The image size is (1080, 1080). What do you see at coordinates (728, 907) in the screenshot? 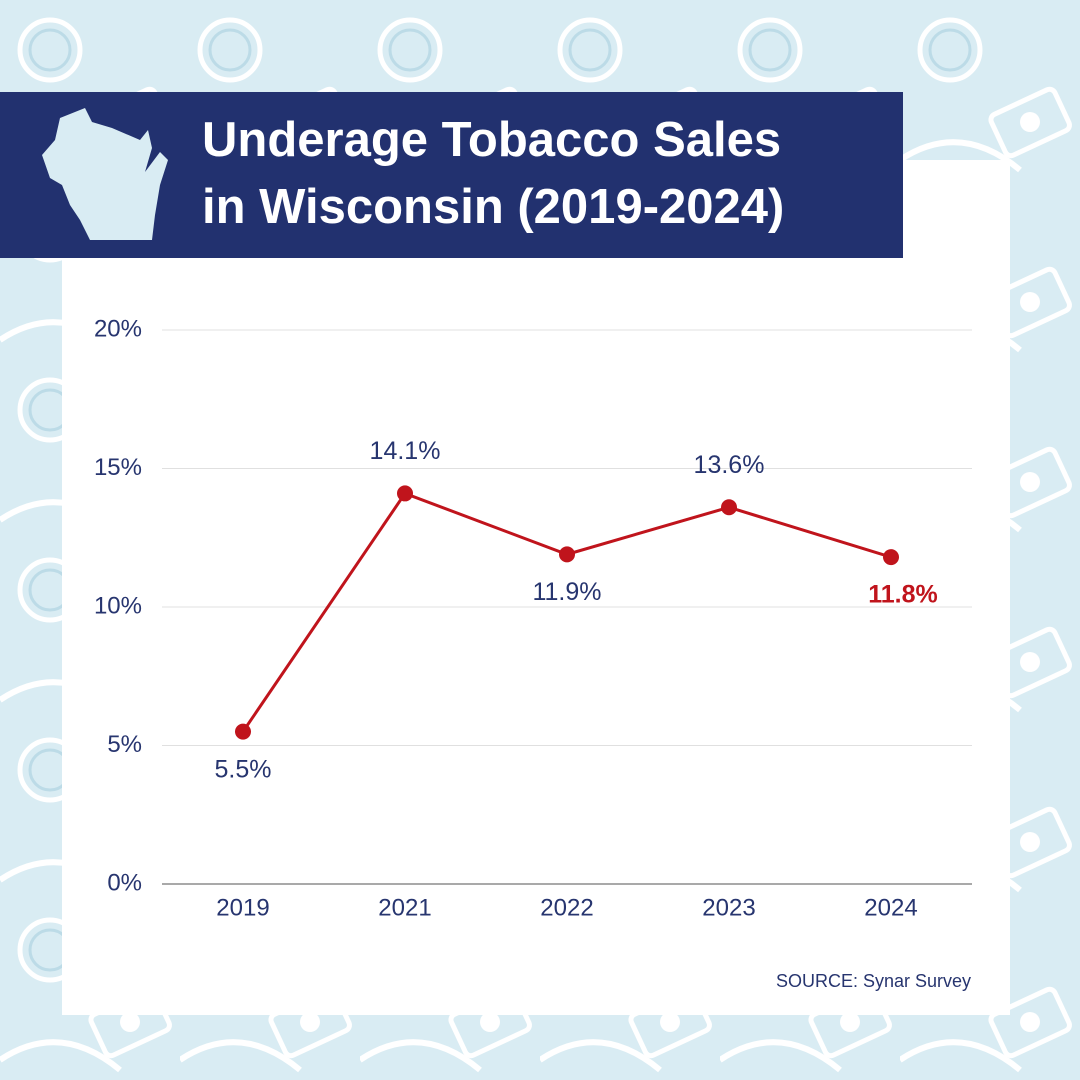
I see `x-tick-label: 2023` at bounding box center [728, 907].